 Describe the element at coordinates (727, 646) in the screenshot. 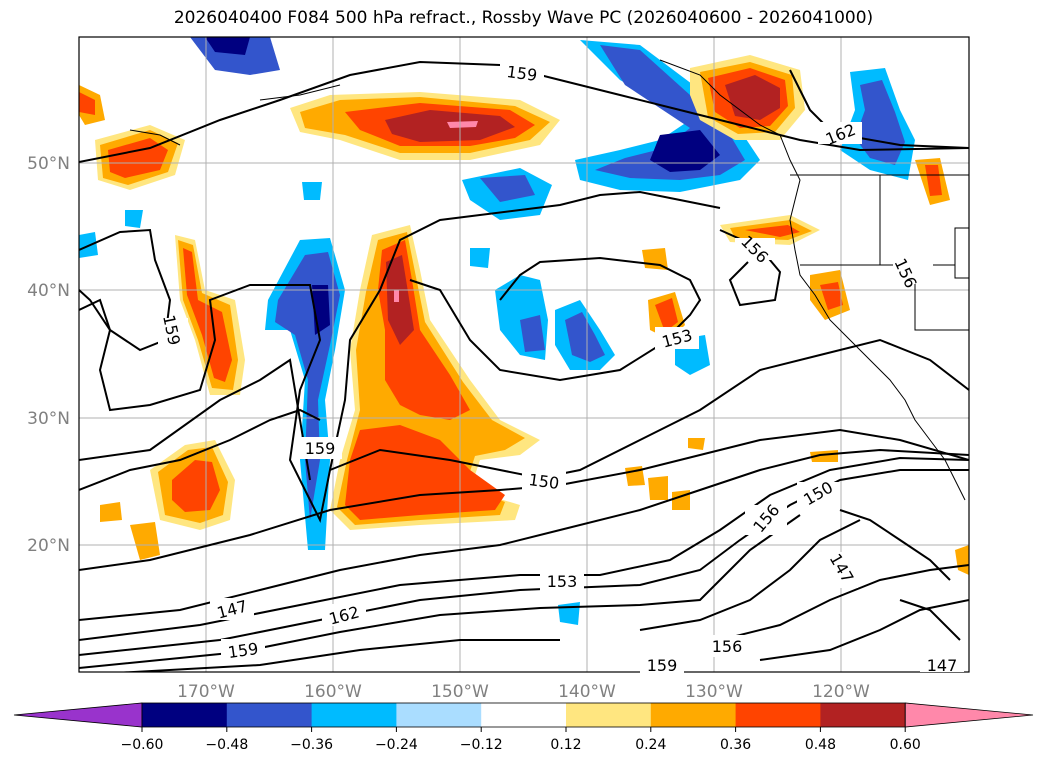

I see `contour-label: 156` at that location.